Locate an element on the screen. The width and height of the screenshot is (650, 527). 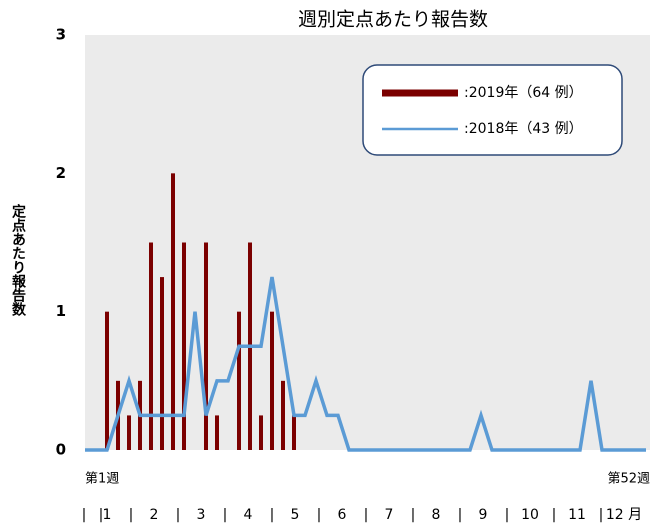
legend-label: :2019年（64 例） is located at coordinates (523, 93).